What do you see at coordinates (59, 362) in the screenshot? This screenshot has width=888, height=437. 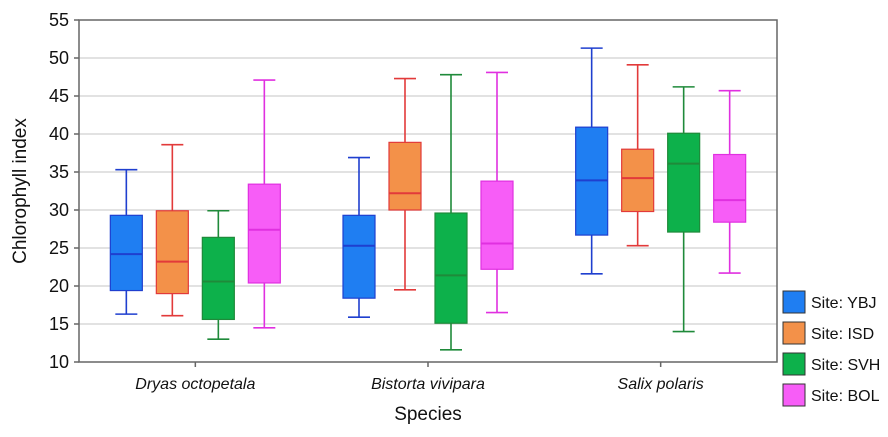 I see `y-tick-label: 10` at bounding box center [59, 362].